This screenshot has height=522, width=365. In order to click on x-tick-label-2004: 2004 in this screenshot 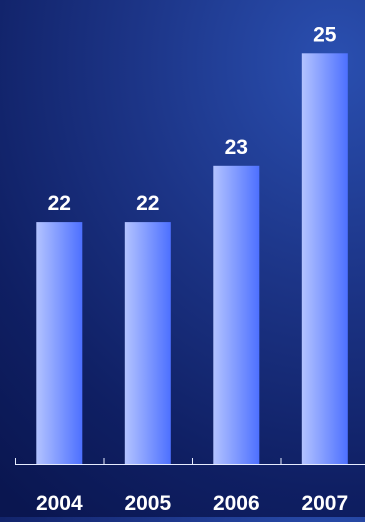, I will do `click(59, 503)`.